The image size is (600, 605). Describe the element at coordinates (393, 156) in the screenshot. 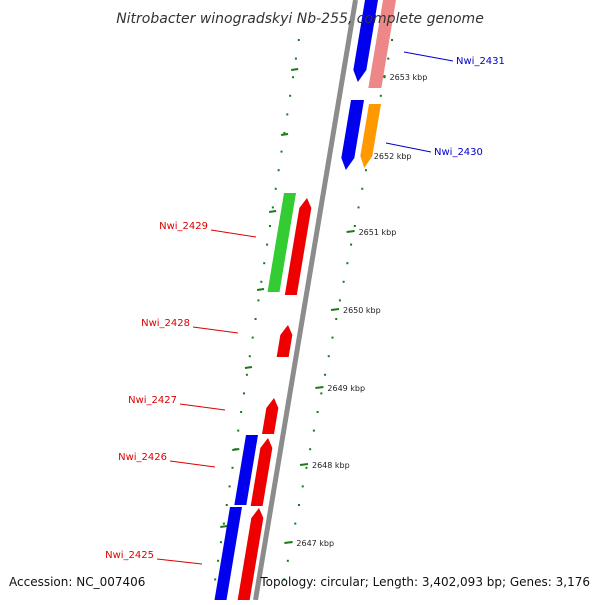

I see `tick-label: 2652 kbp` at that location.